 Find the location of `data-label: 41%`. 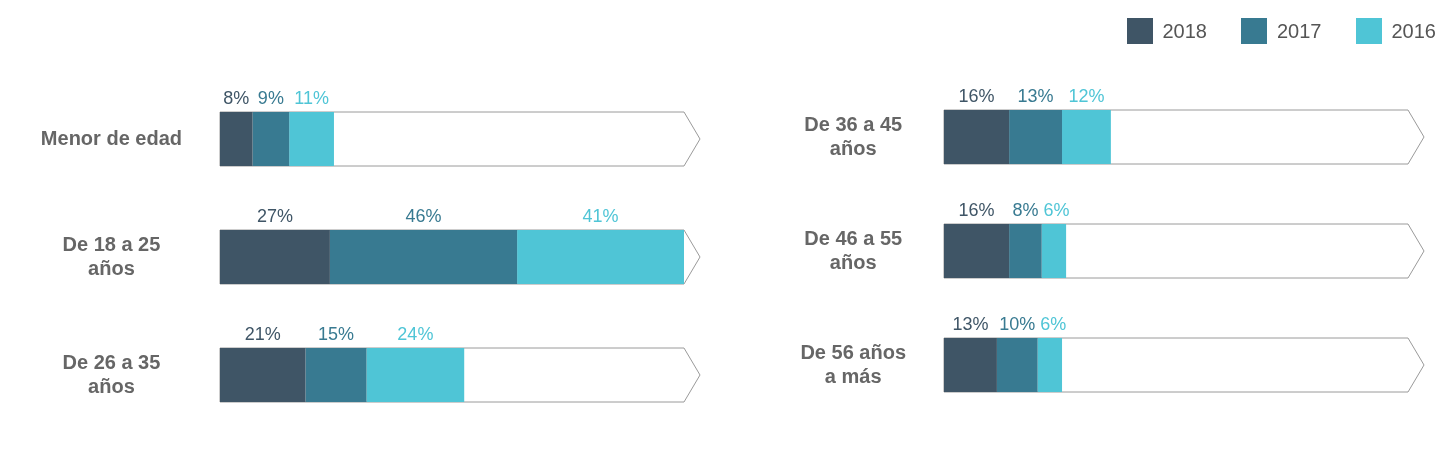

data-label: 41% is located at coordinates (600, 215).